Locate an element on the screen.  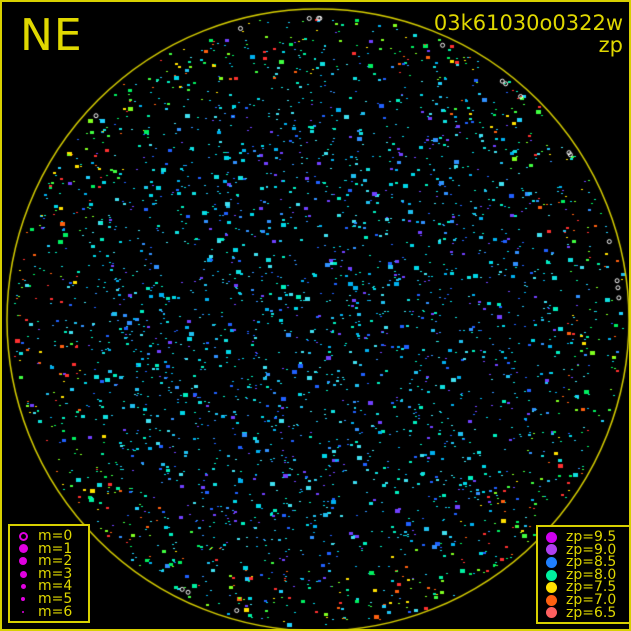
zp-label: zp=8.0 is located at coordinates (591, 574).